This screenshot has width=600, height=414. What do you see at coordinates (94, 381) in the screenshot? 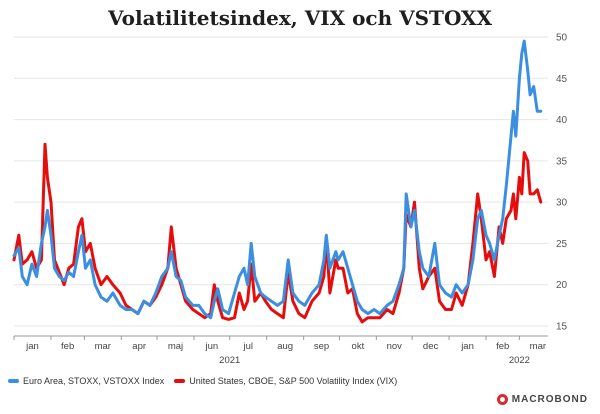
I see `legend-label-vstoxx: Euro Area, STOXX, VSTOXX Index` at bounding box center [94, 381].